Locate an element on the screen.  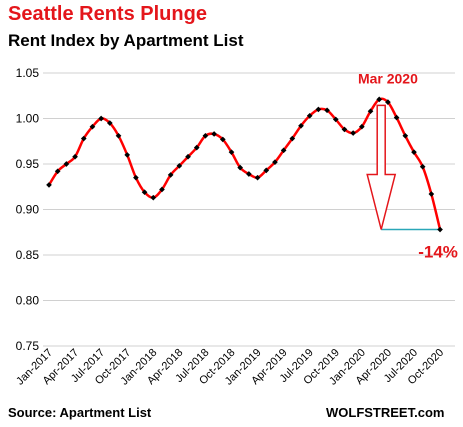
source-note: Source: Apartment List is located at coordinates (80, 412).